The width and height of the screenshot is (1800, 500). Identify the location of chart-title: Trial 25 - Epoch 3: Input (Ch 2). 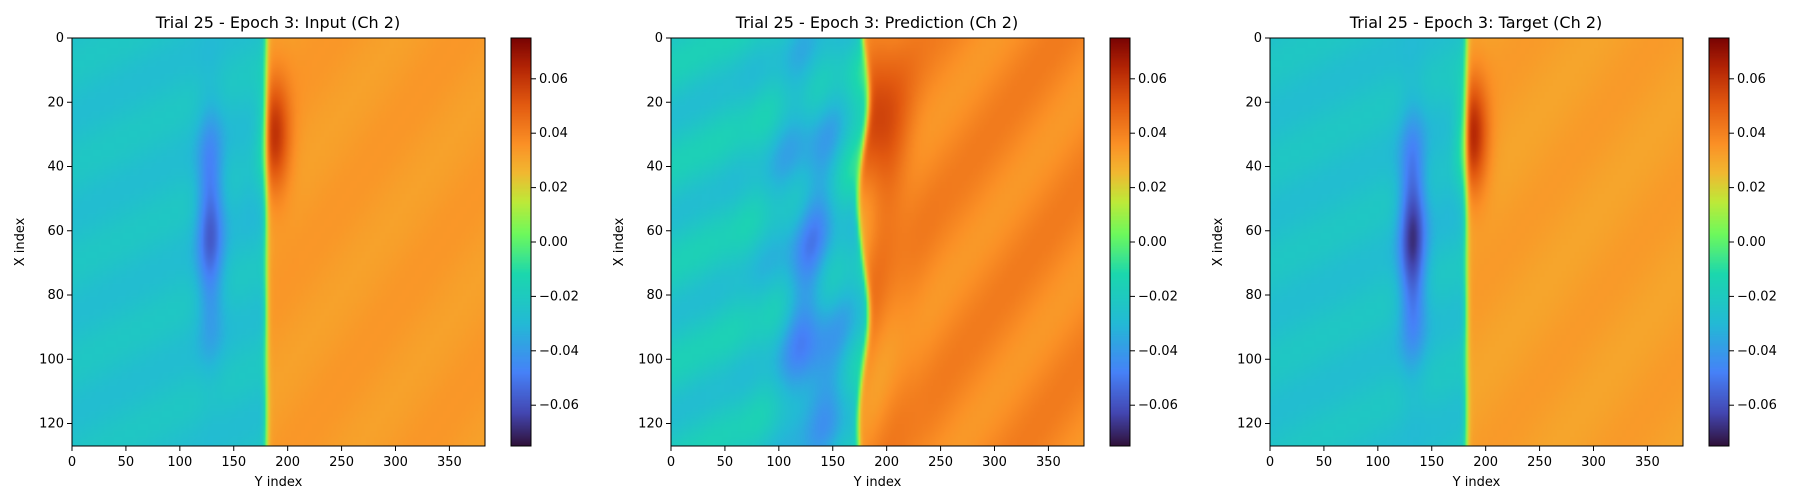
(277, 22).